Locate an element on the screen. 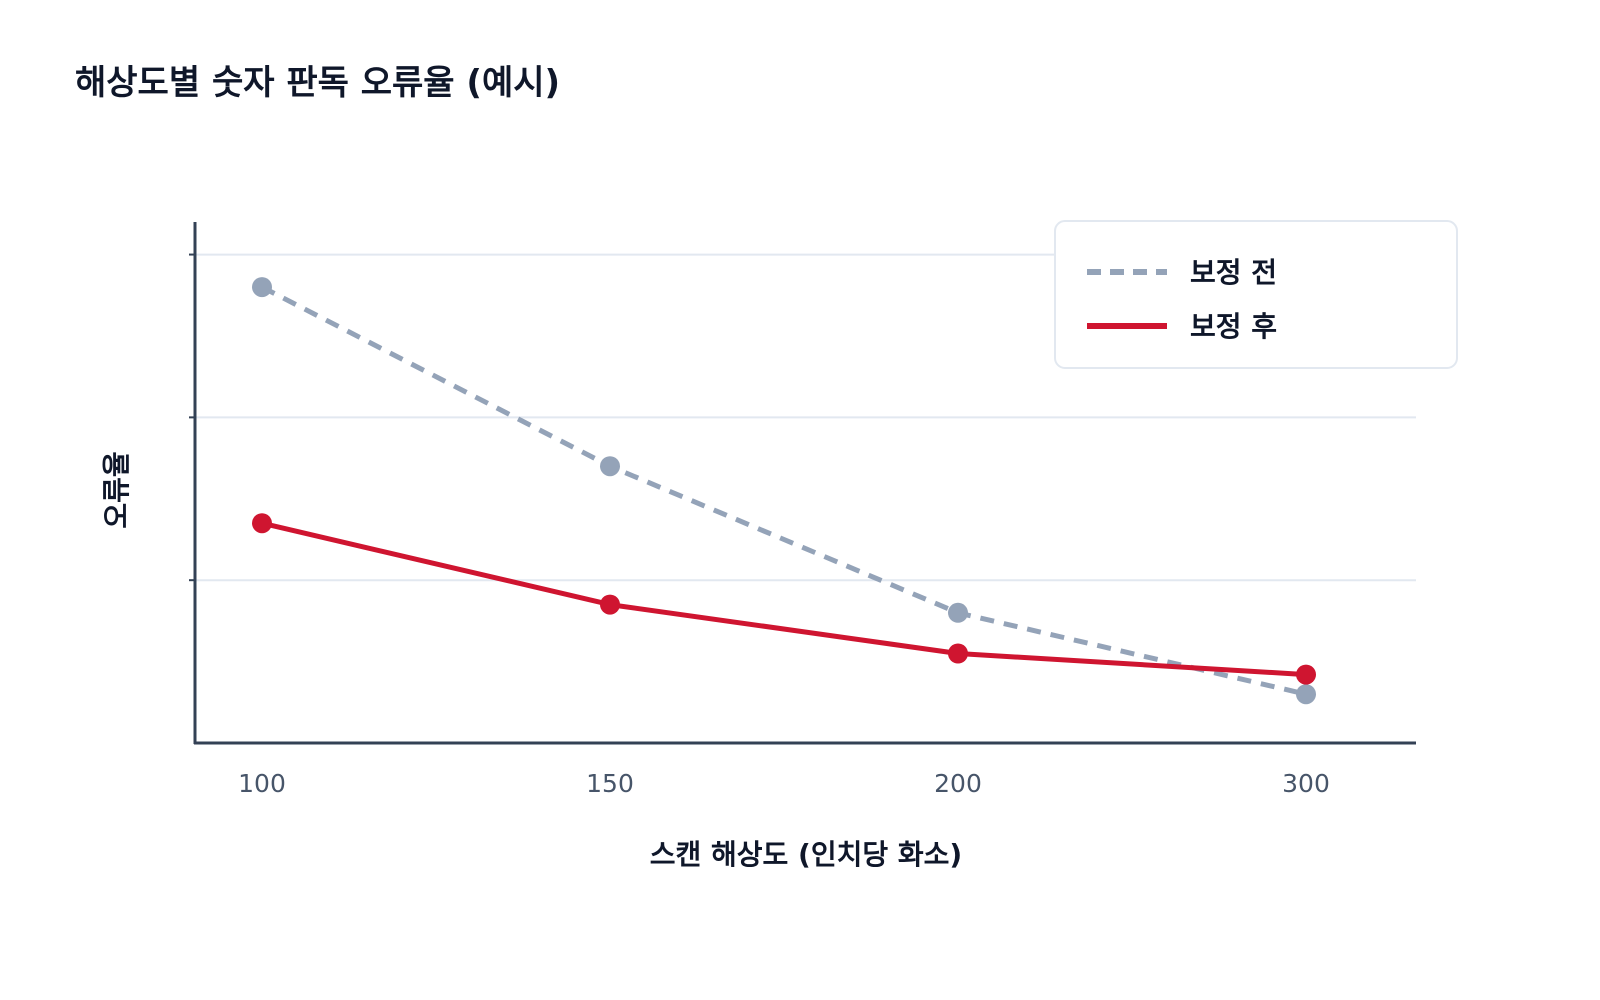 This screenshot has height=1000, width=1600. x-tick-label-150: 150 is located at coordinates (610, 783).